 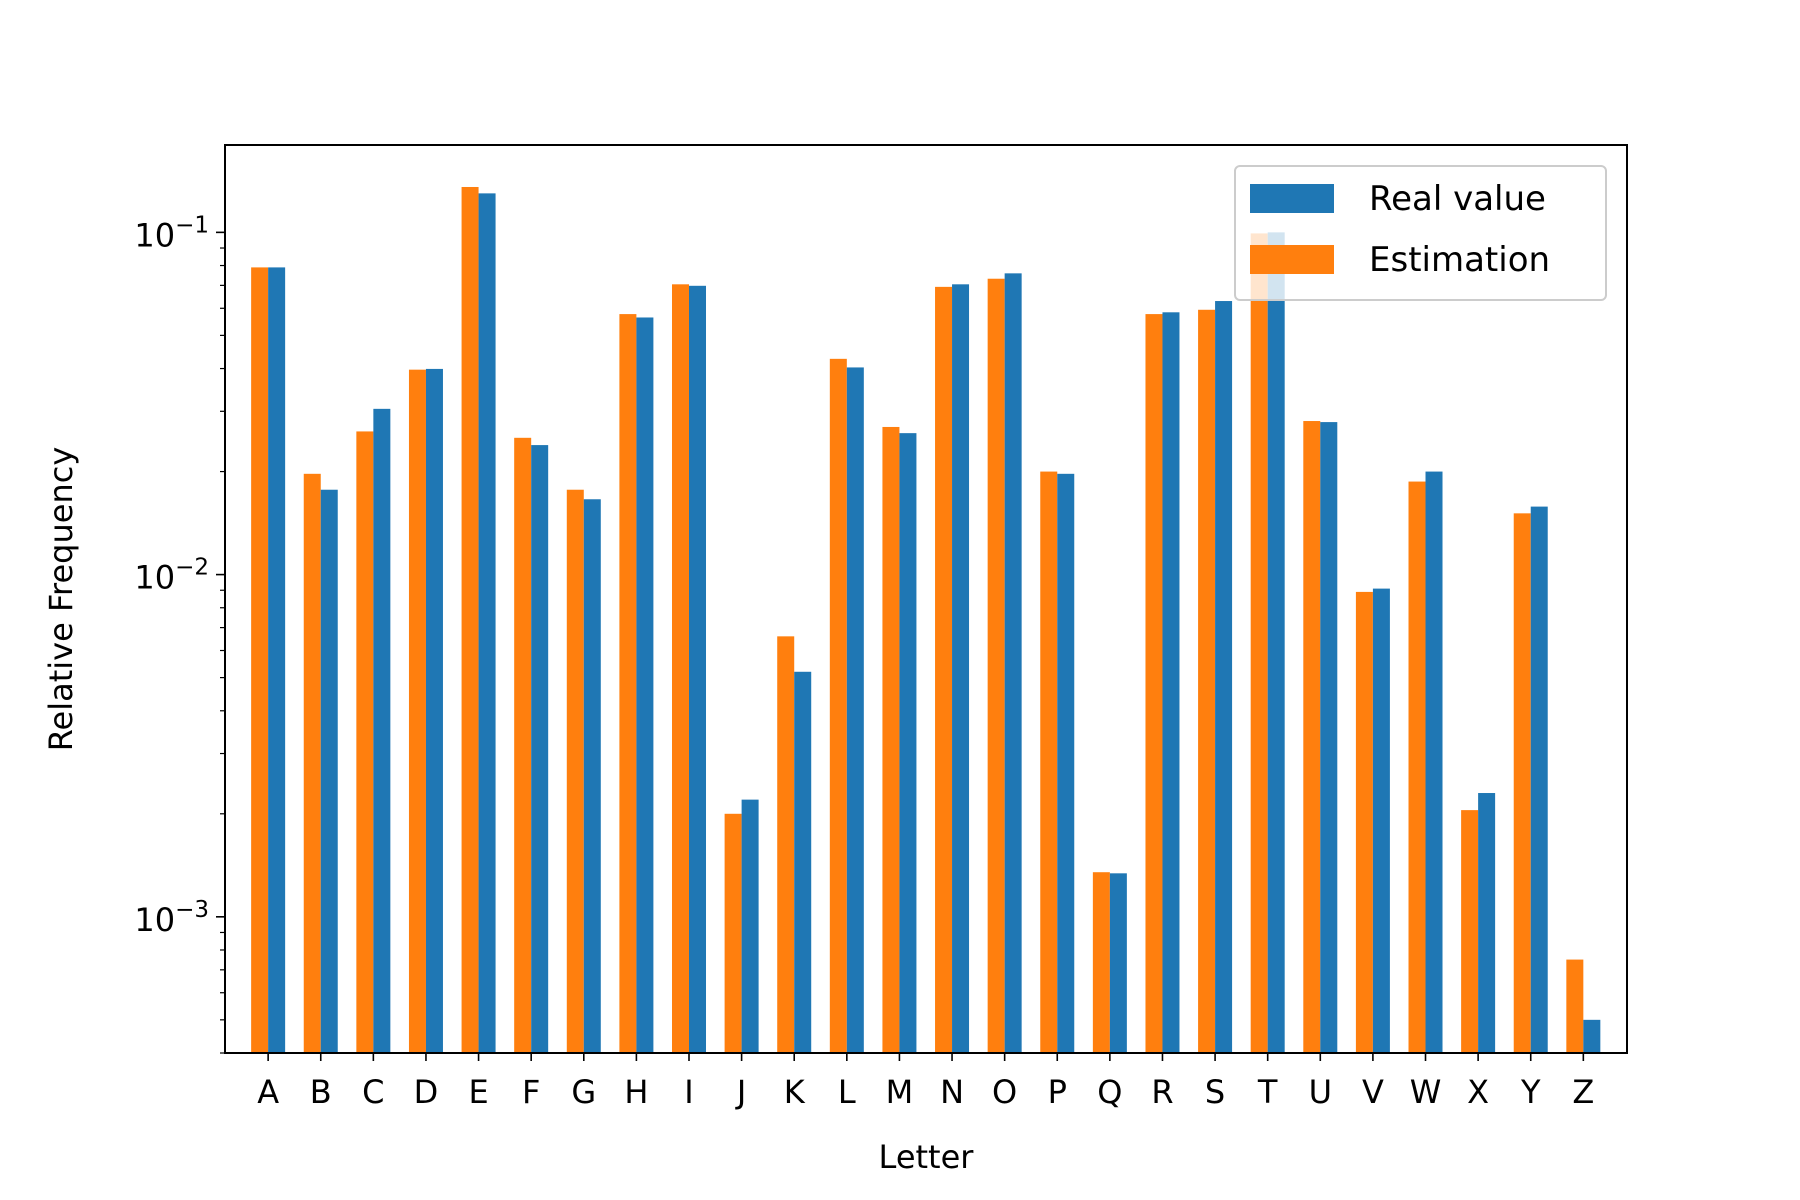 I want to click on legend: Real value Estimation, so click(x=1420, y=233).